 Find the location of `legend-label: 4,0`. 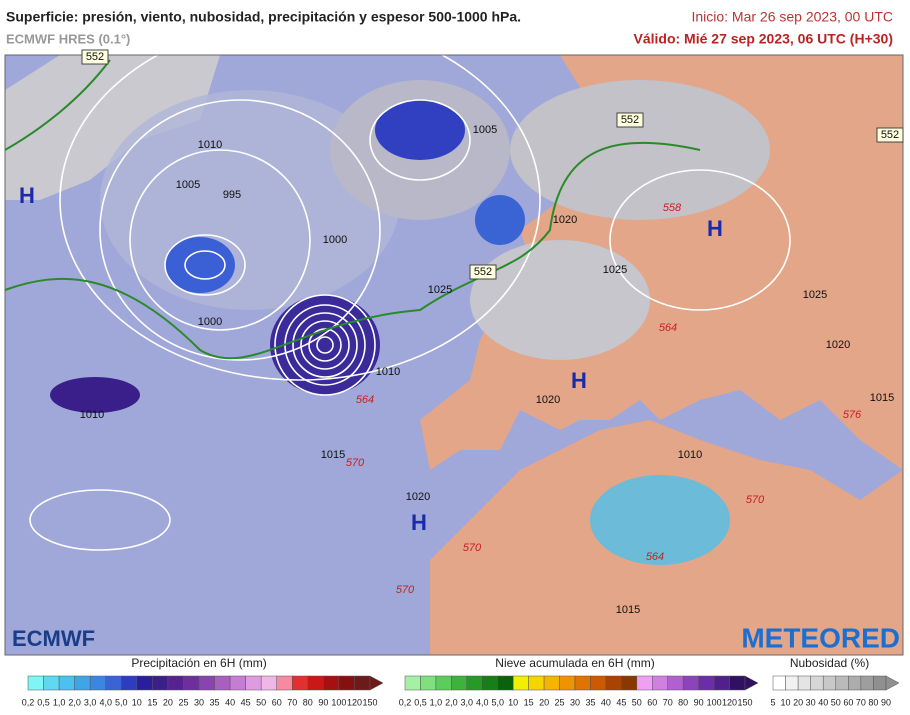

legend-label: 4,0 is located at coordinates (482, 702).